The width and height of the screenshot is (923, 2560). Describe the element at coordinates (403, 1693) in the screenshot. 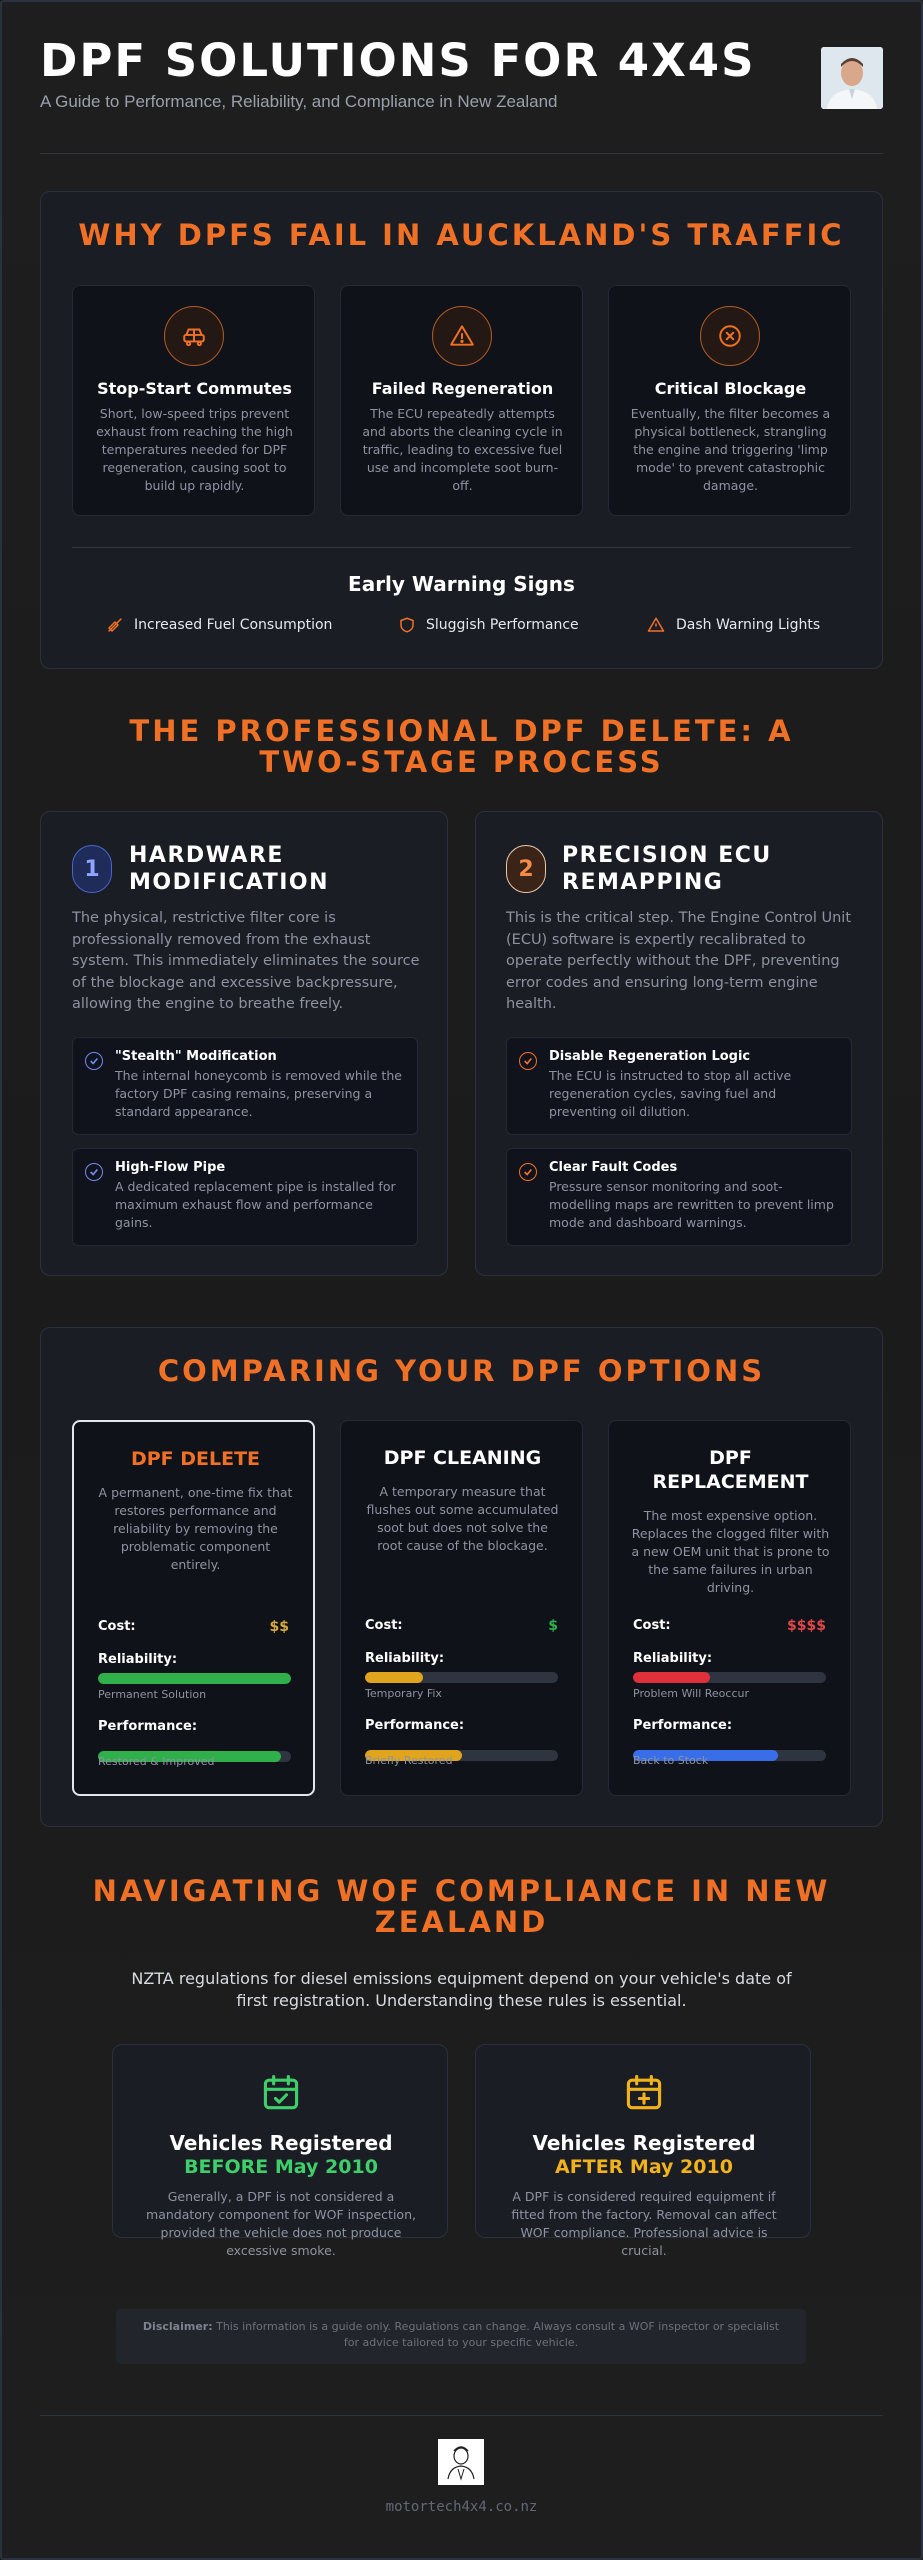

I see `reliability-note: Temporary Fix` at that location.